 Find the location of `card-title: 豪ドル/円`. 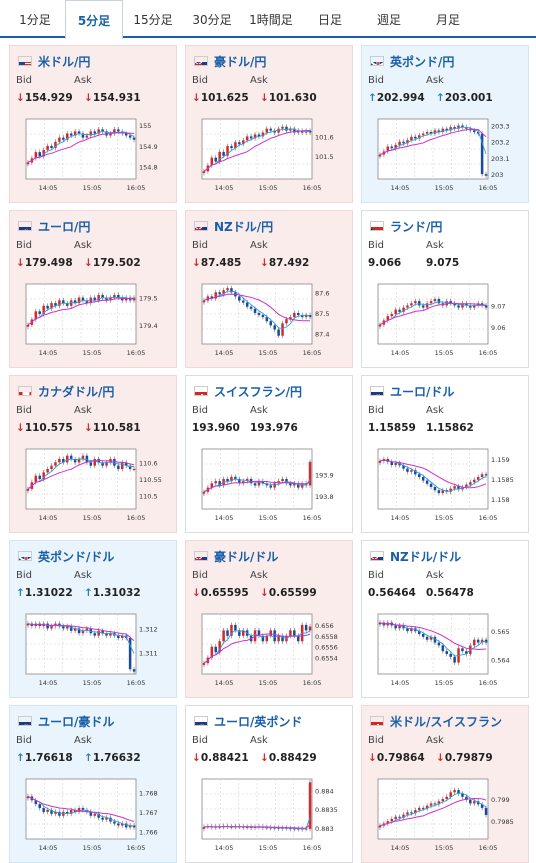

card-title: 豪ドル/円 is located at coordinates (230, 61).